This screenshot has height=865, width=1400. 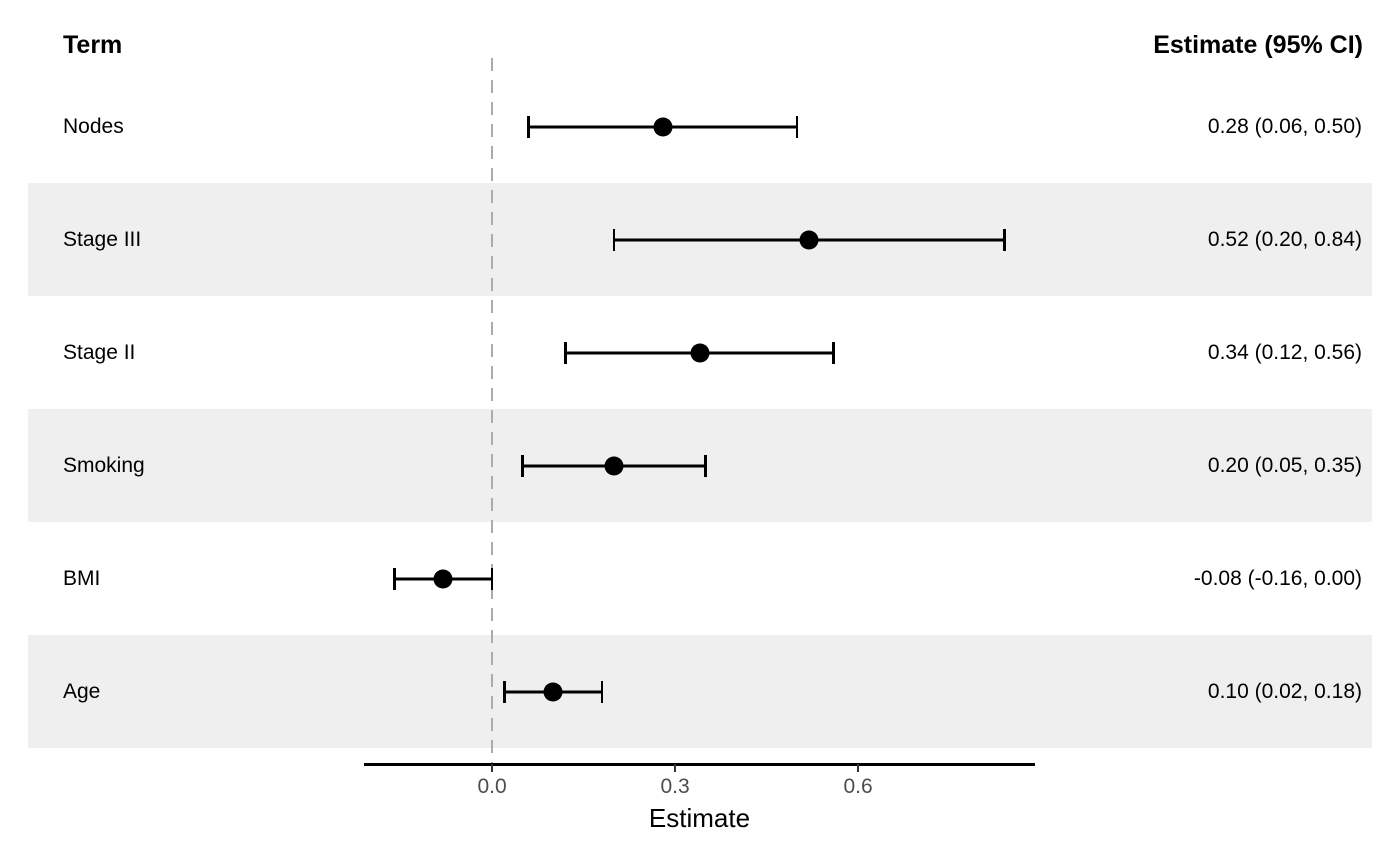 I want to click on reference-line-zero, so click(x=492, y=410).